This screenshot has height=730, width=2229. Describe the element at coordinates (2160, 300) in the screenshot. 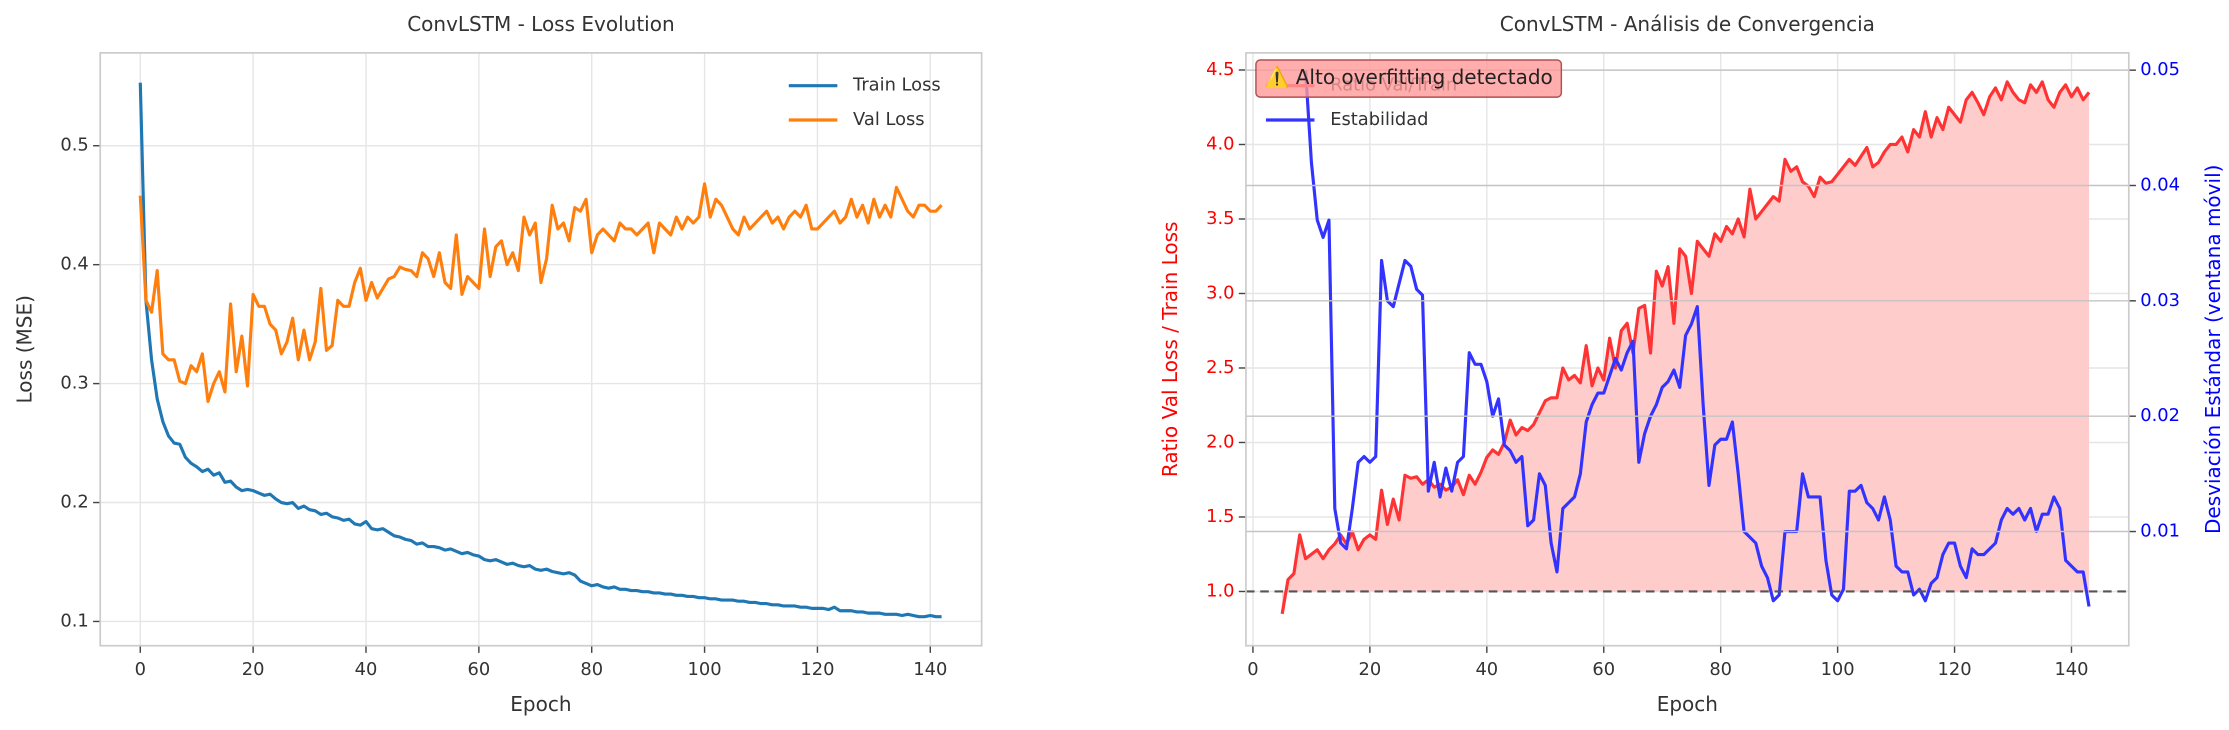

I see `y2-tick-label: 0.03` at that location.